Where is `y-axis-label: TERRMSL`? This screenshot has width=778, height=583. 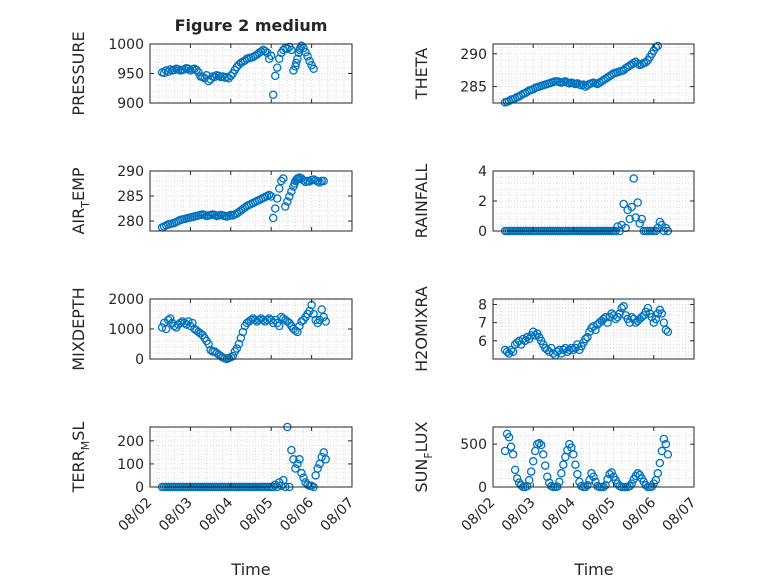 y-axis-label: TERRMSL is located at coordinates (80, 458).